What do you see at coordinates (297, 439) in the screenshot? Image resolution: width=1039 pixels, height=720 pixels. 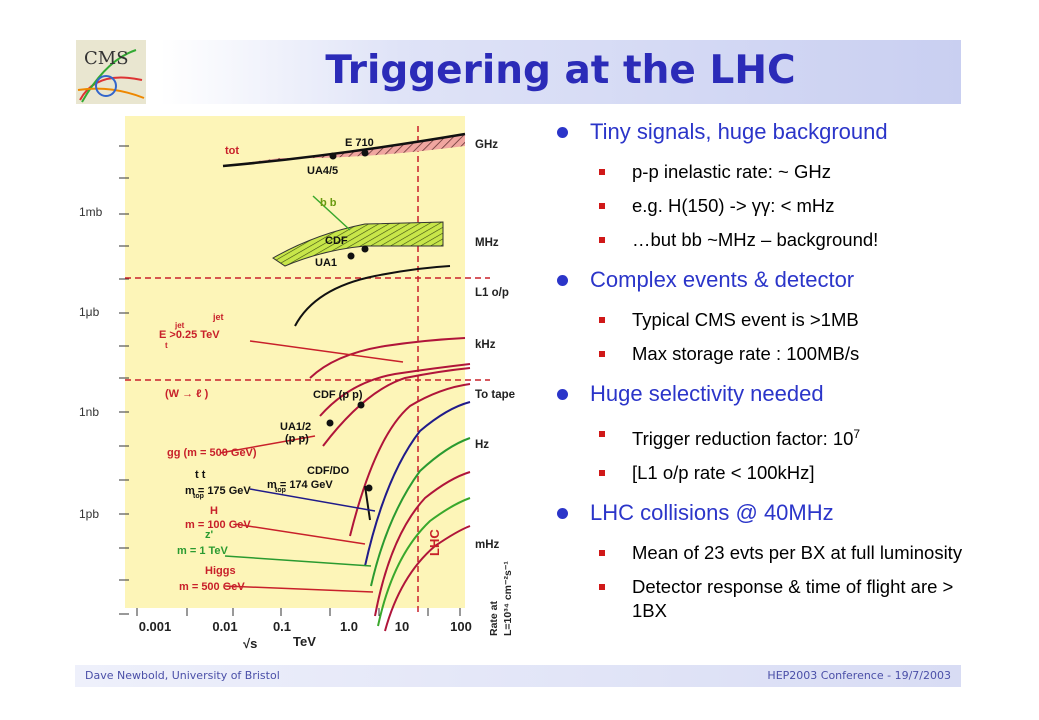 I see `annot-pp: (p p)` at bounding box center [297, 439].